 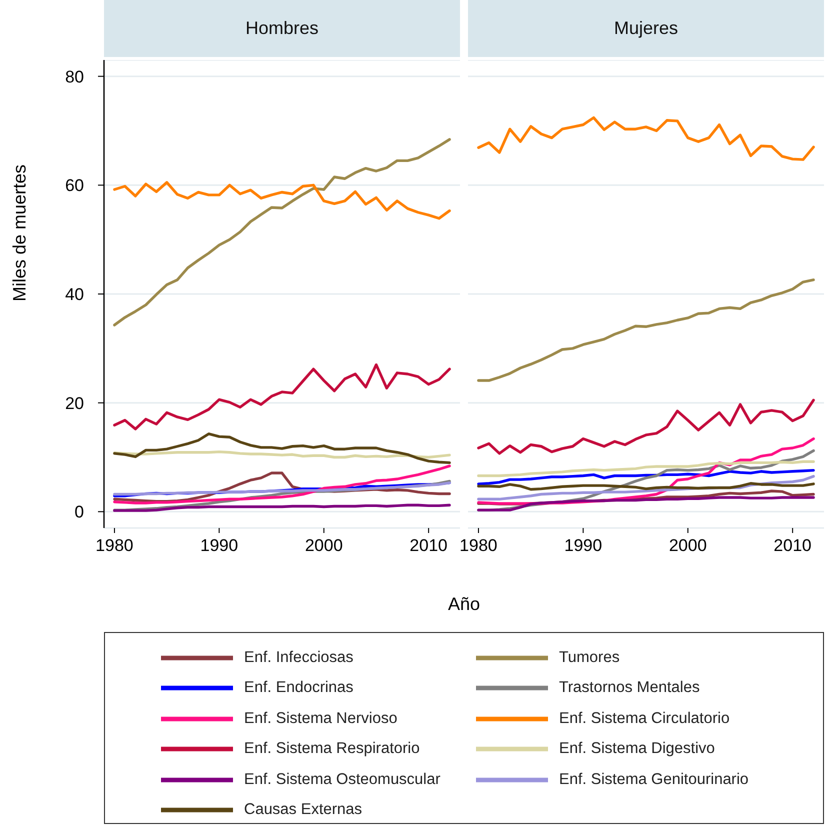 I want to click on y-tick-label: 80, so click(x=74, y=76).